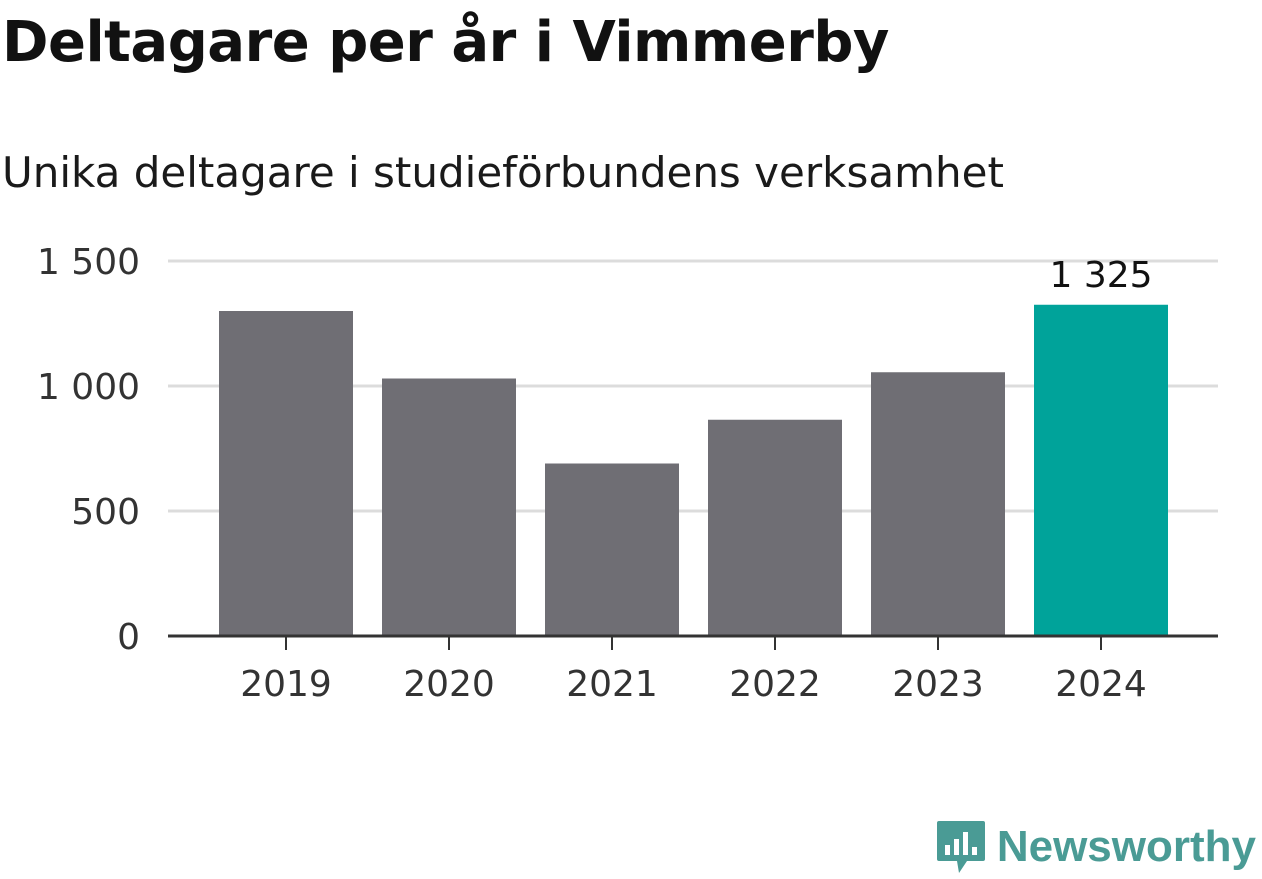  Describe the element at coordinates (449, 684) in the screenshot. I see `x-tick-label: 2020` at that location.